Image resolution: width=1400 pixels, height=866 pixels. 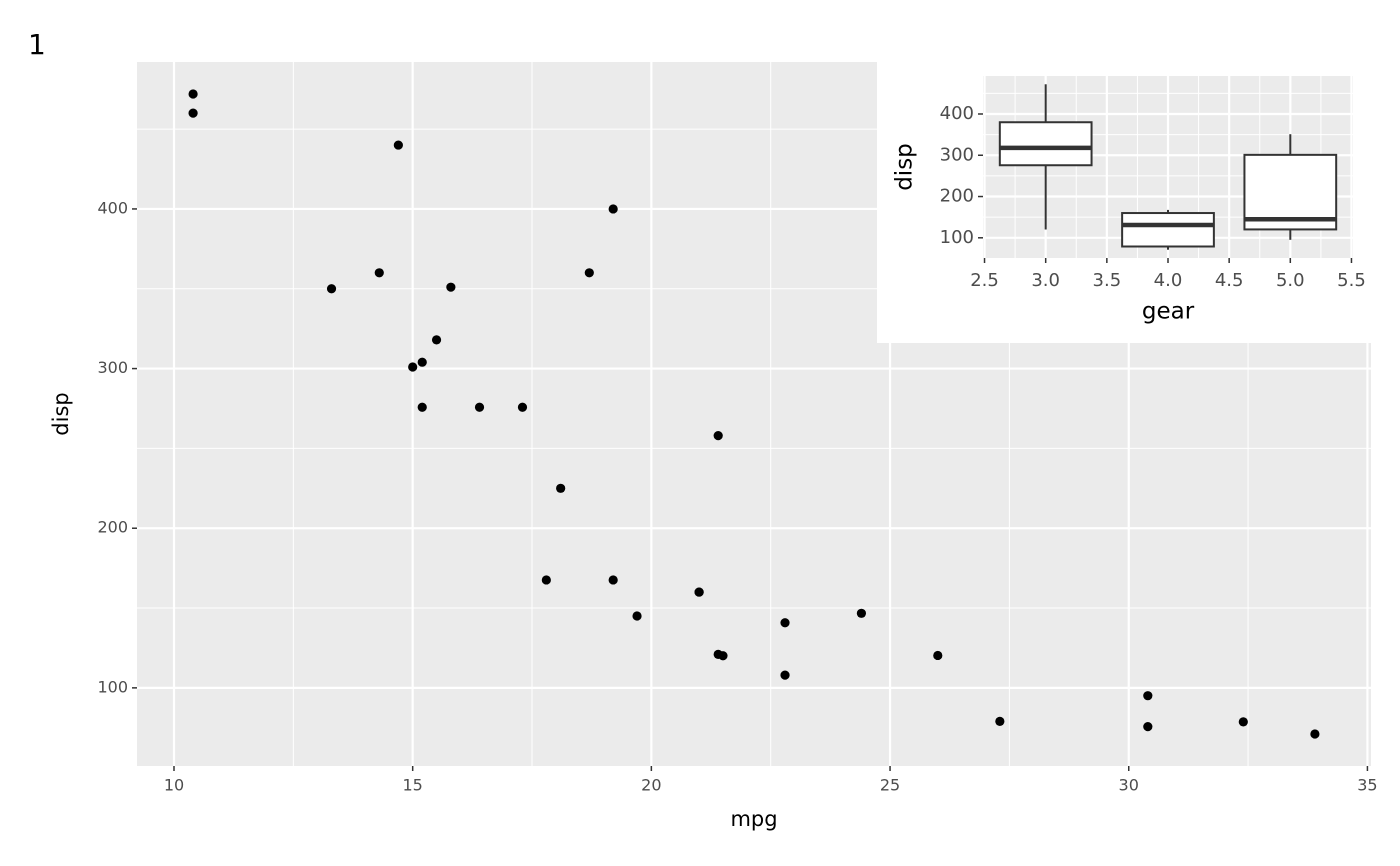 I want to click on x-tick-label: 4.5, so click(x=1229, y=280).